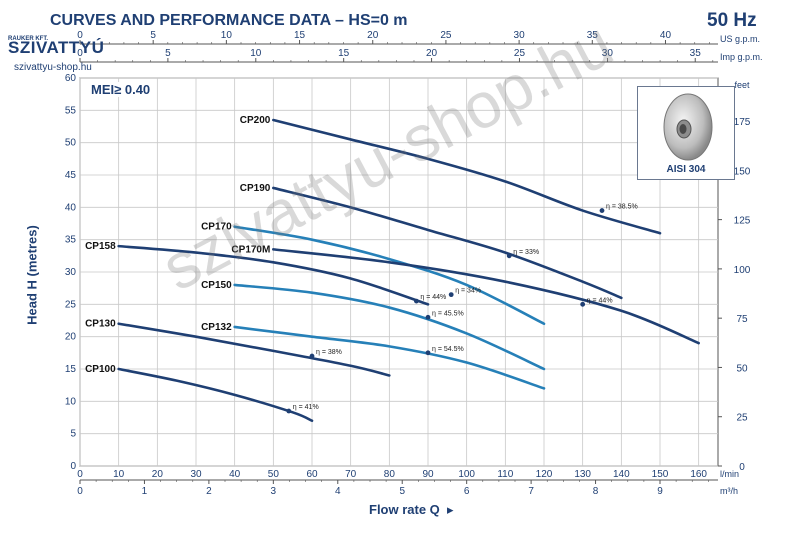 This screenshot has height=538, width=800. What do you see at coordinates (158, 474) in the screenshot?
I see `x-tick-label: 20` at bounding box center [158, 474].